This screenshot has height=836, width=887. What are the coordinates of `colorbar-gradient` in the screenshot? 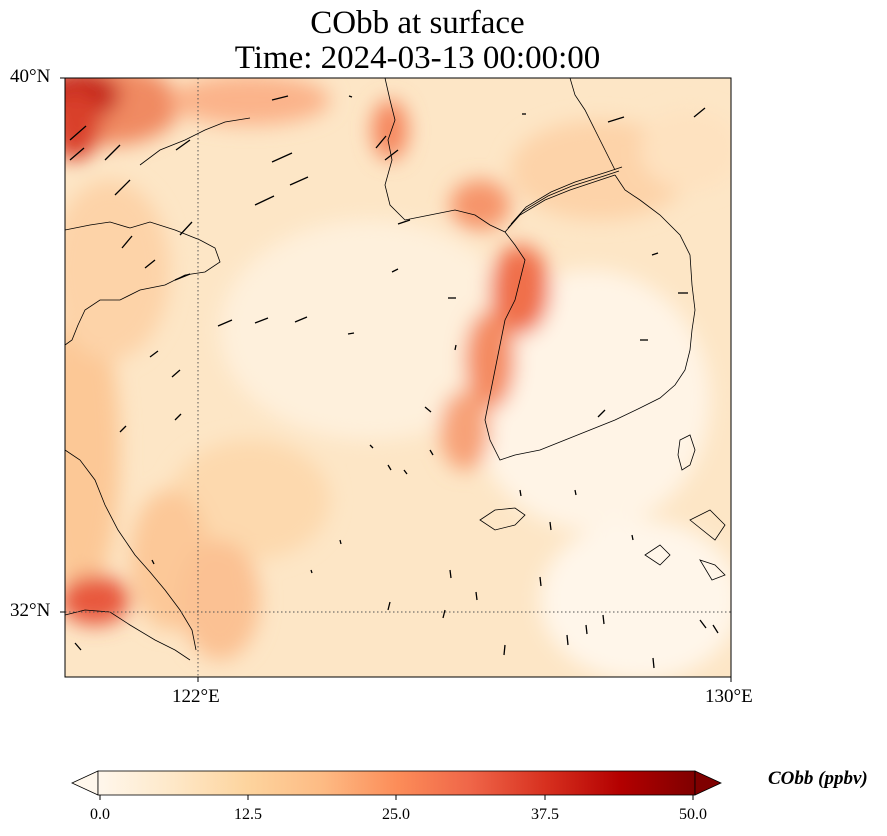 It's located at (396, 783).